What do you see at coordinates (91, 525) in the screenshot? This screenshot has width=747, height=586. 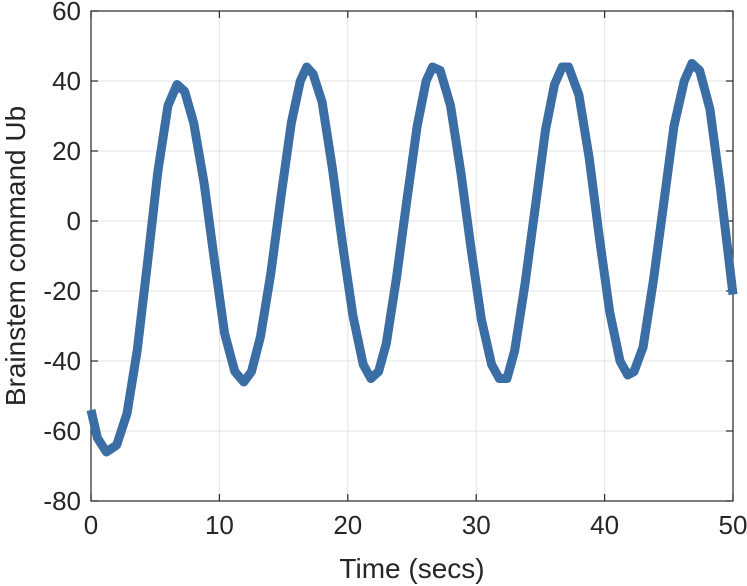 I see `x-tick-label: 0` at bounding box center [91, 525].